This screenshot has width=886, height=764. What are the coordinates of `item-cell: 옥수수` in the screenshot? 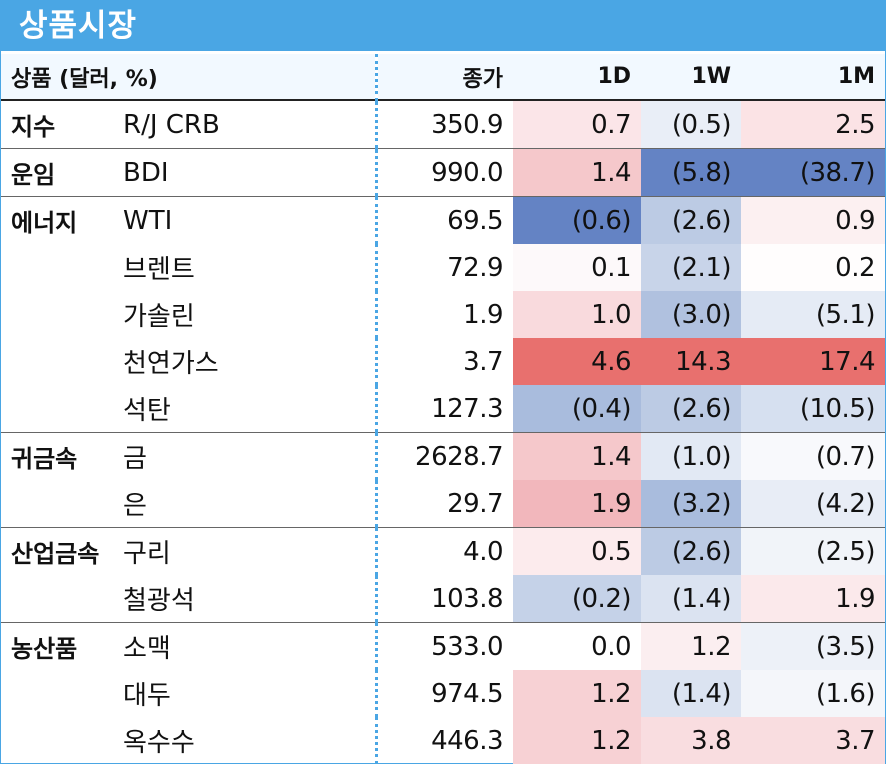 It's located at (244, 740).